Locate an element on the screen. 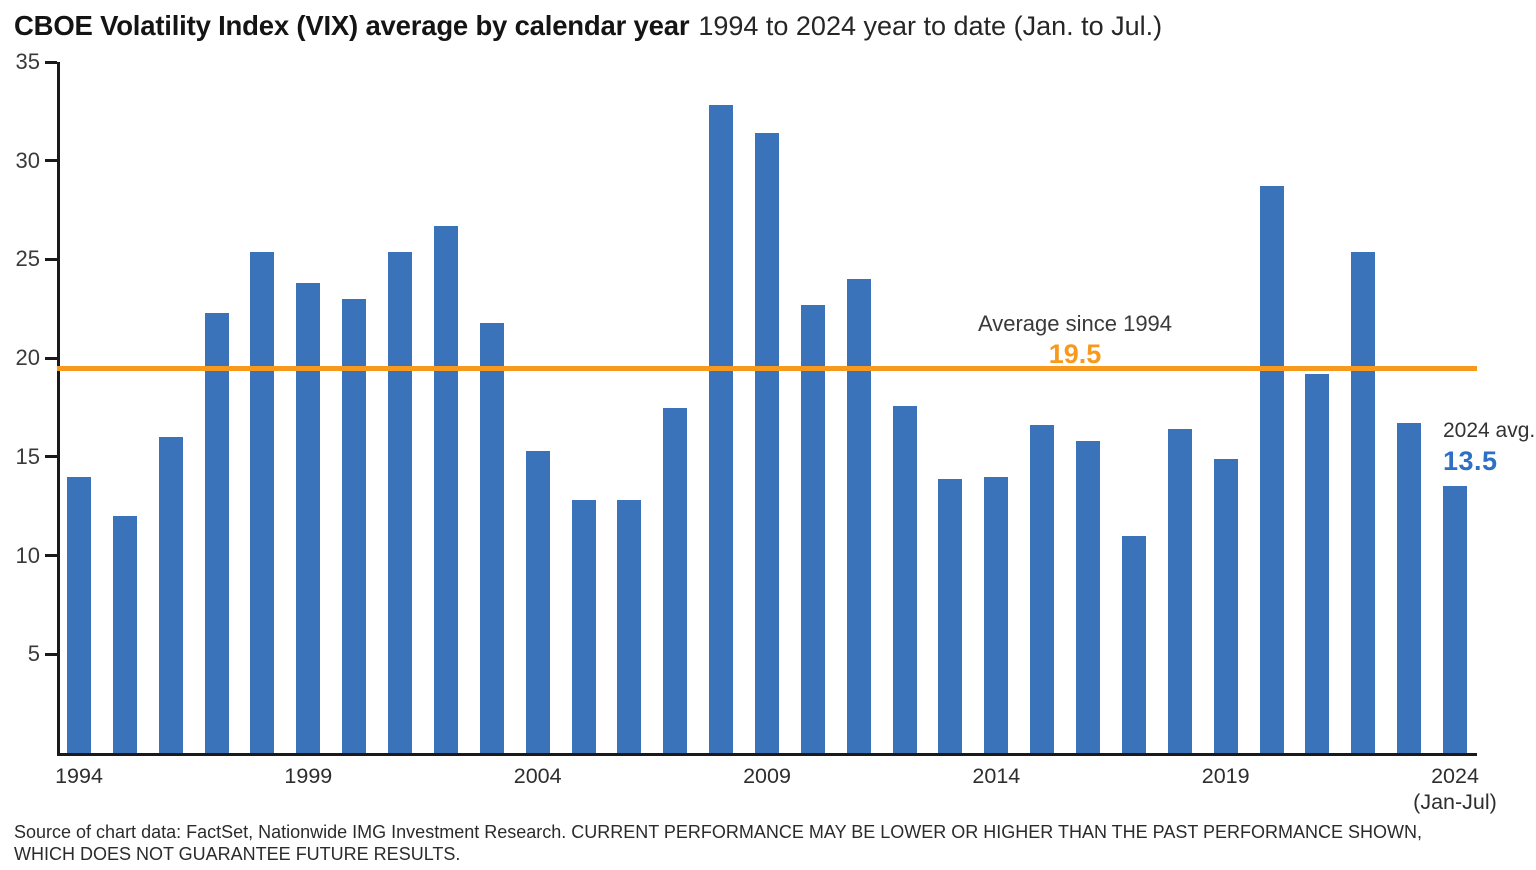 This screenshot has width=1536, height=870. bar-1999 is located at coordinates (308, 518).